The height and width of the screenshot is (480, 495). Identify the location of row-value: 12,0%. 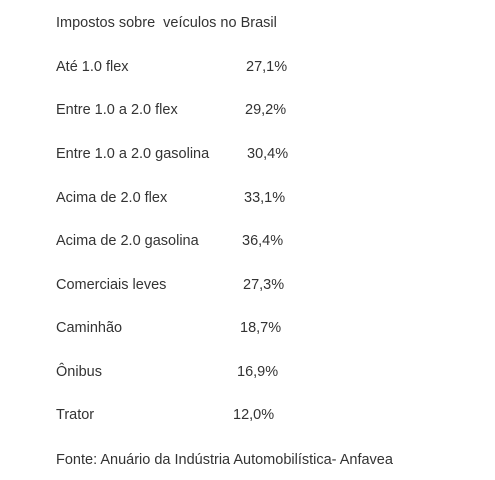
(254, 415).